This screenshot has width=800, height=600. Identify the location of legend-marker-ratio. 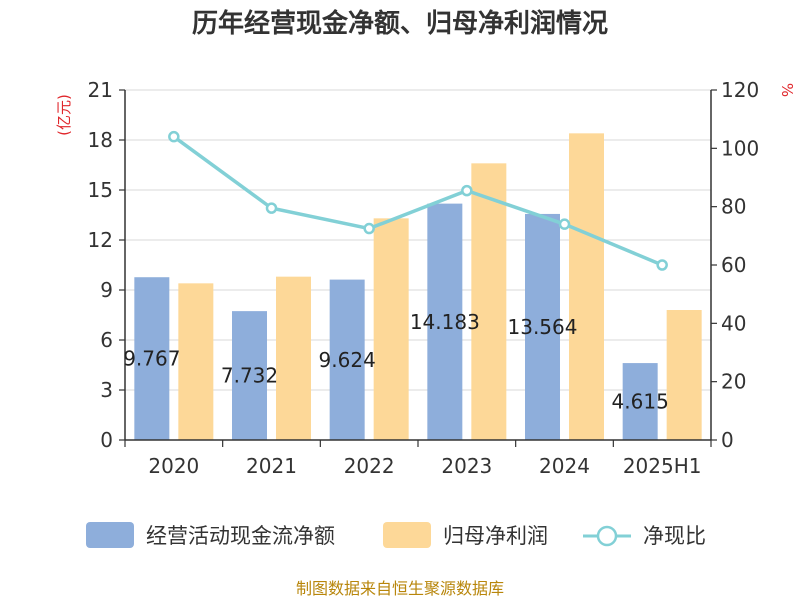
(607, 536).